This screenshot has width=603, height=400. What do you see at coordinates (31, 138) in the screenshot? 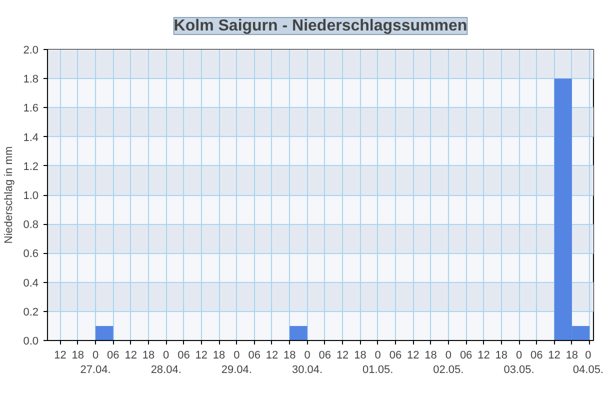
I see `y-tick-label: 1.4` at bounding box center [31, 138].